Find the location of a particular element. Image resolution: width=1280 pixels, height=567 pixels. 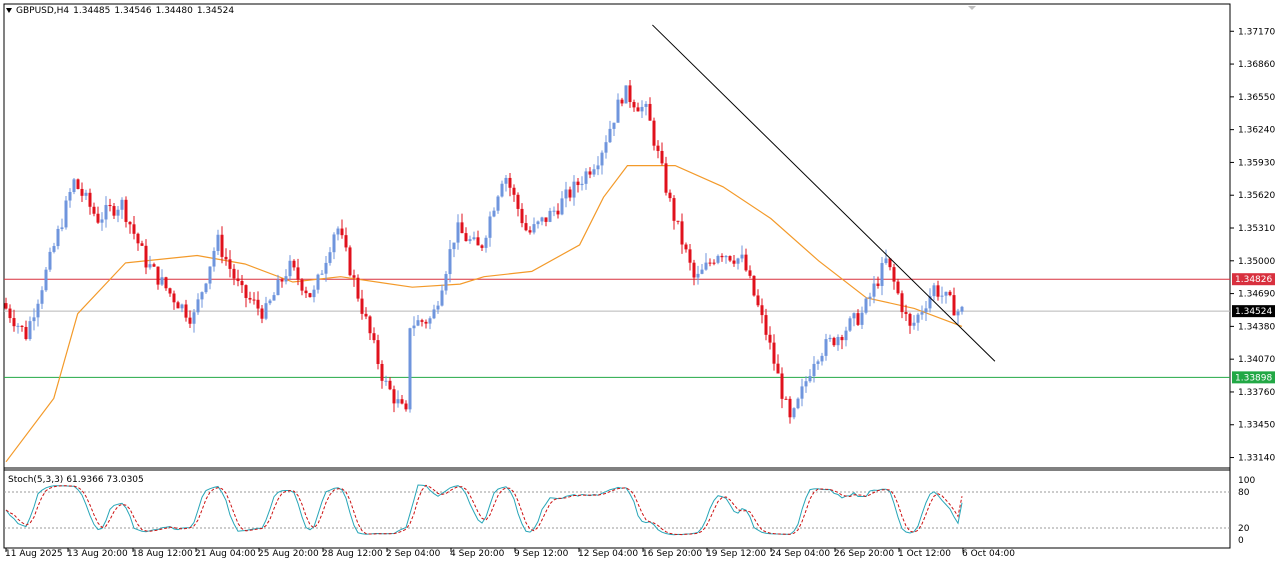

symbol-label: GBPUSD,H4 is located at coordinates (43, 11).